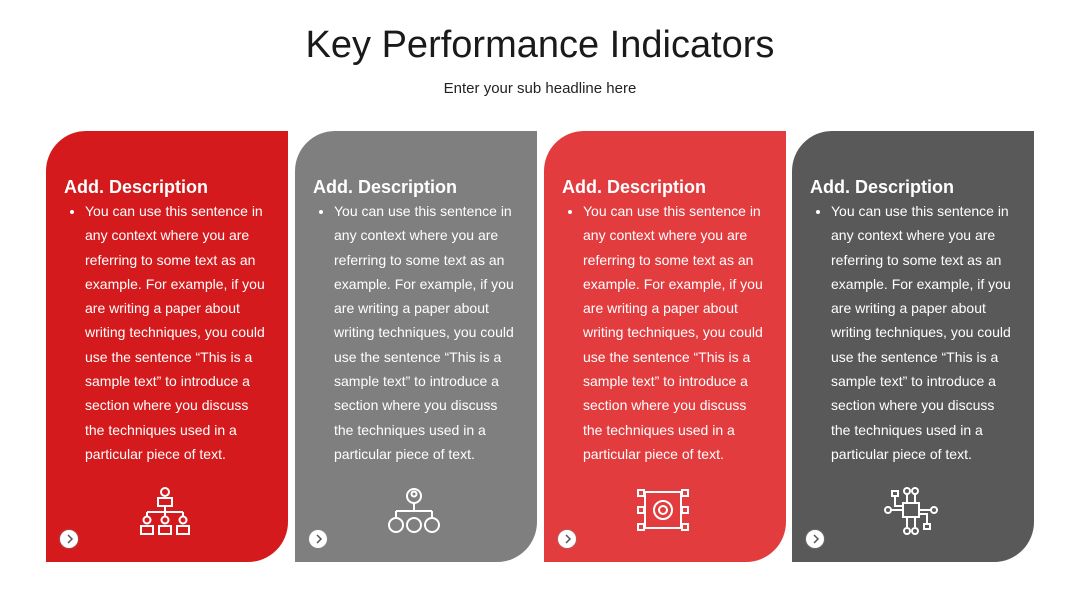 This screenshot has width=1080, height=608. Describe the element at coordinates (911, 511) in the screenshot. I see `network-icon` at that location.